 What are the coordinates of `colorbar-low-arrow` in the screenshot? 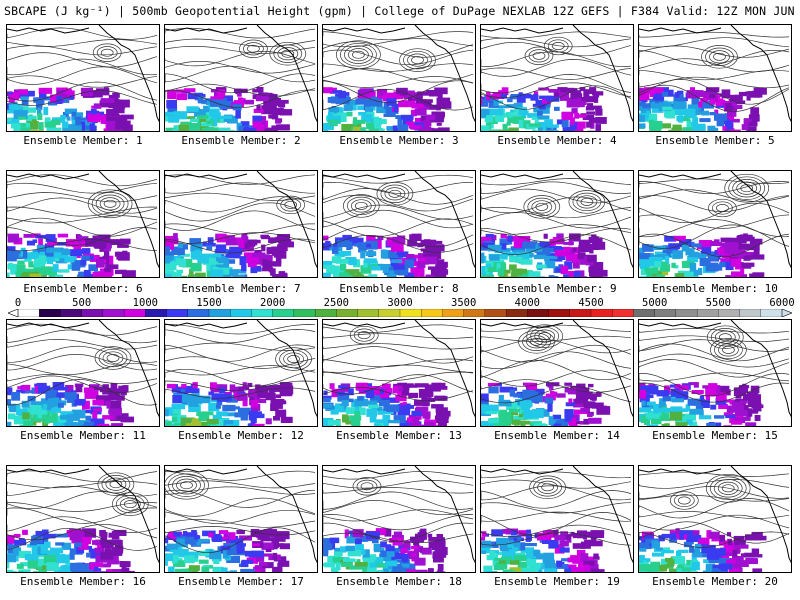 It's located at (13, 313).